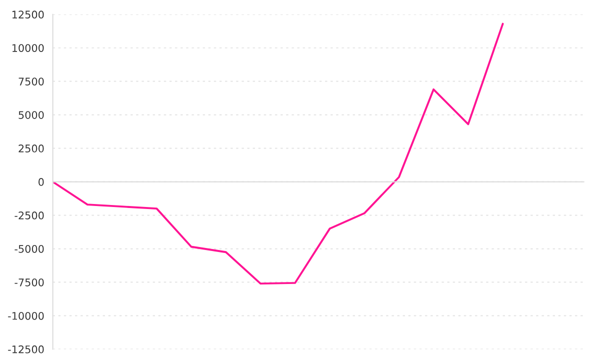 The image size is (600, 360). I want to click on y-tick-label: 10000, so click(28, 48).